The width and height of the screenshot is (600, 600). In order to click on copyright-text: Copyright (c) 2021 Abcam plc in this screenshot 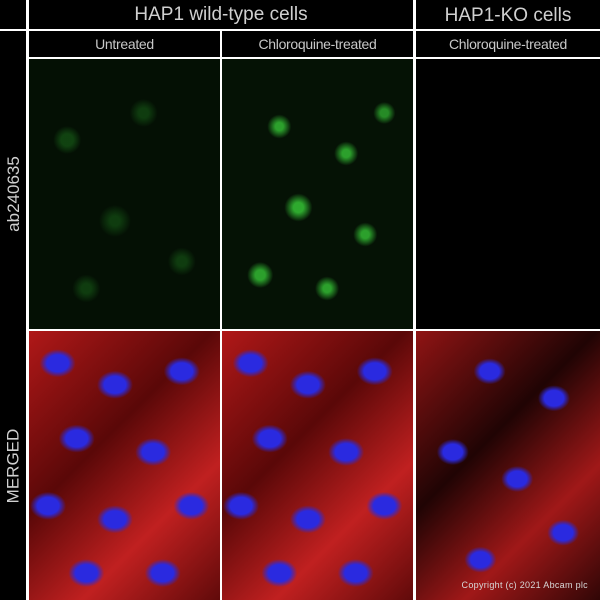, I will do `click(524, 585)`.